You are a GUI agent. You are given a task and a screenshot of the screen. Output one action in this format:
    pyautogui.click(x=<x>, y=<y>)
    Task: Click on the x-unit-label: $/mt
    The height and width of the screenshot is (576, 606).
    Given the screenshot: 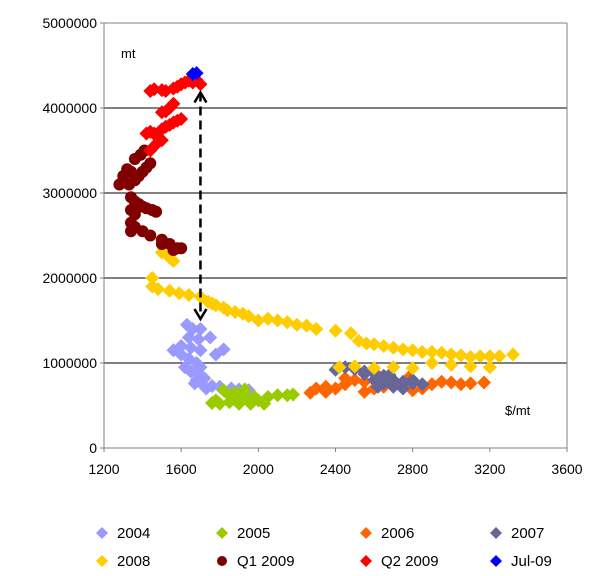 What is the action you would take?
    pyautogui.click(x=518, y=410)
    